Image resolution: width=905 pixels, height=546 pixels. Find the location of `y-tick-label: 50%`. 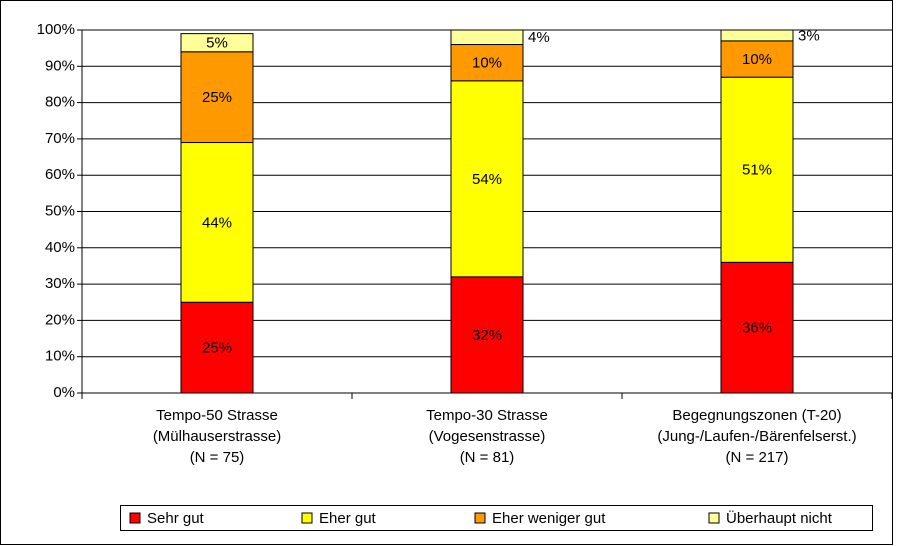

y-tick-label: 50% is located at coordinates (60, 210).